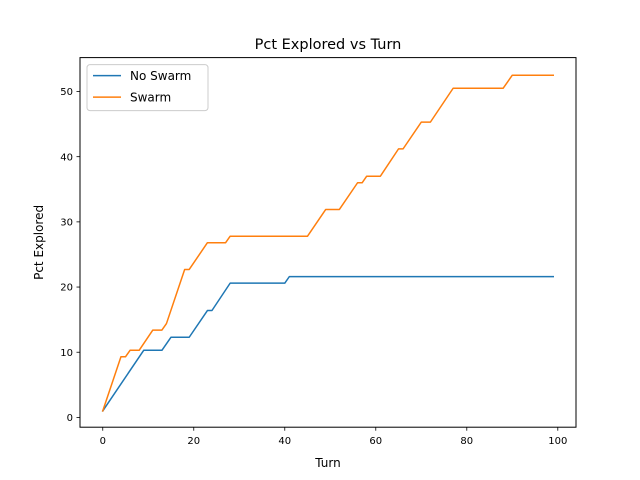 The height and width of the screenshot is (480, 640). Describe the element at coordinates (70, 418) in the screenshot. I see `y-tick-label-0: 0` at that location.